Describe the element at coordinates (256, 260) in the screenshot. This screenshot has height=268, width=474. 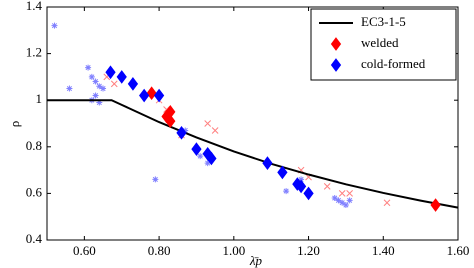
I see `x-axis-label: λ̄p` at that location.